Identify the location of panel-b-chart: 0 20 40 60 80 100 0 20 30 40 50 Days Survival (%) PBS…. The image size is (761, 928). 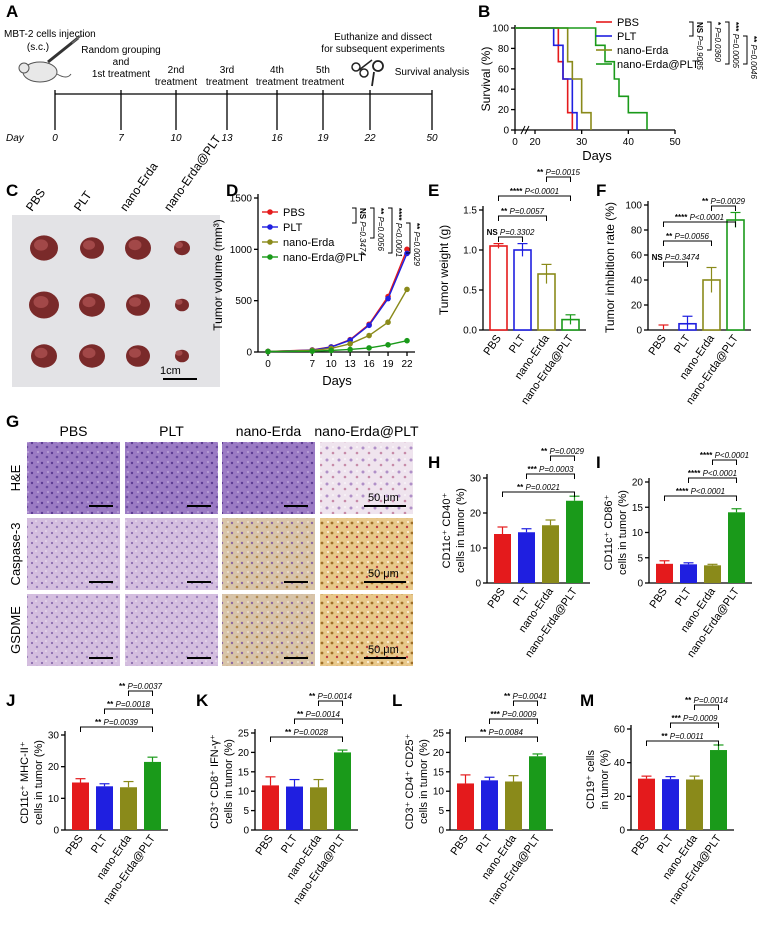
(618, 90).